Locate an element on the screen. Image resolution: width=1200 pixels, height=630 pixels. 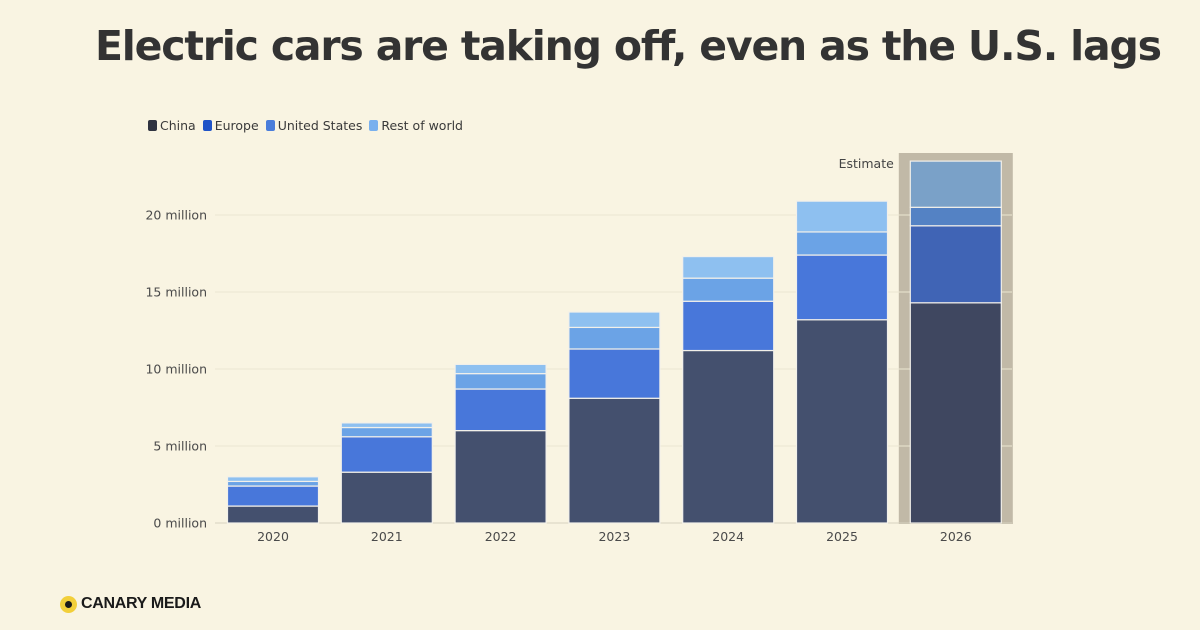
x-tick-label: 2026 is located at coordinates (956, 536).